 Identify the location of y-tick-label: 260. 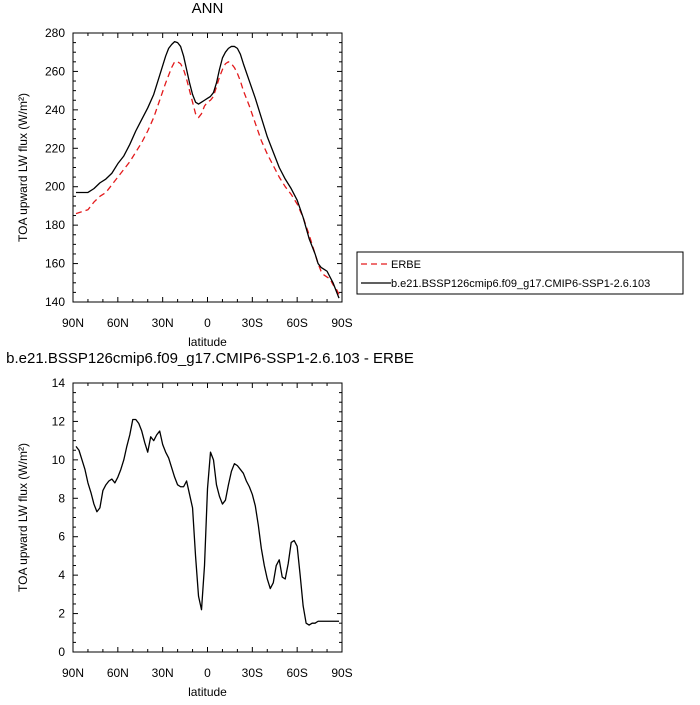
(55, 71).